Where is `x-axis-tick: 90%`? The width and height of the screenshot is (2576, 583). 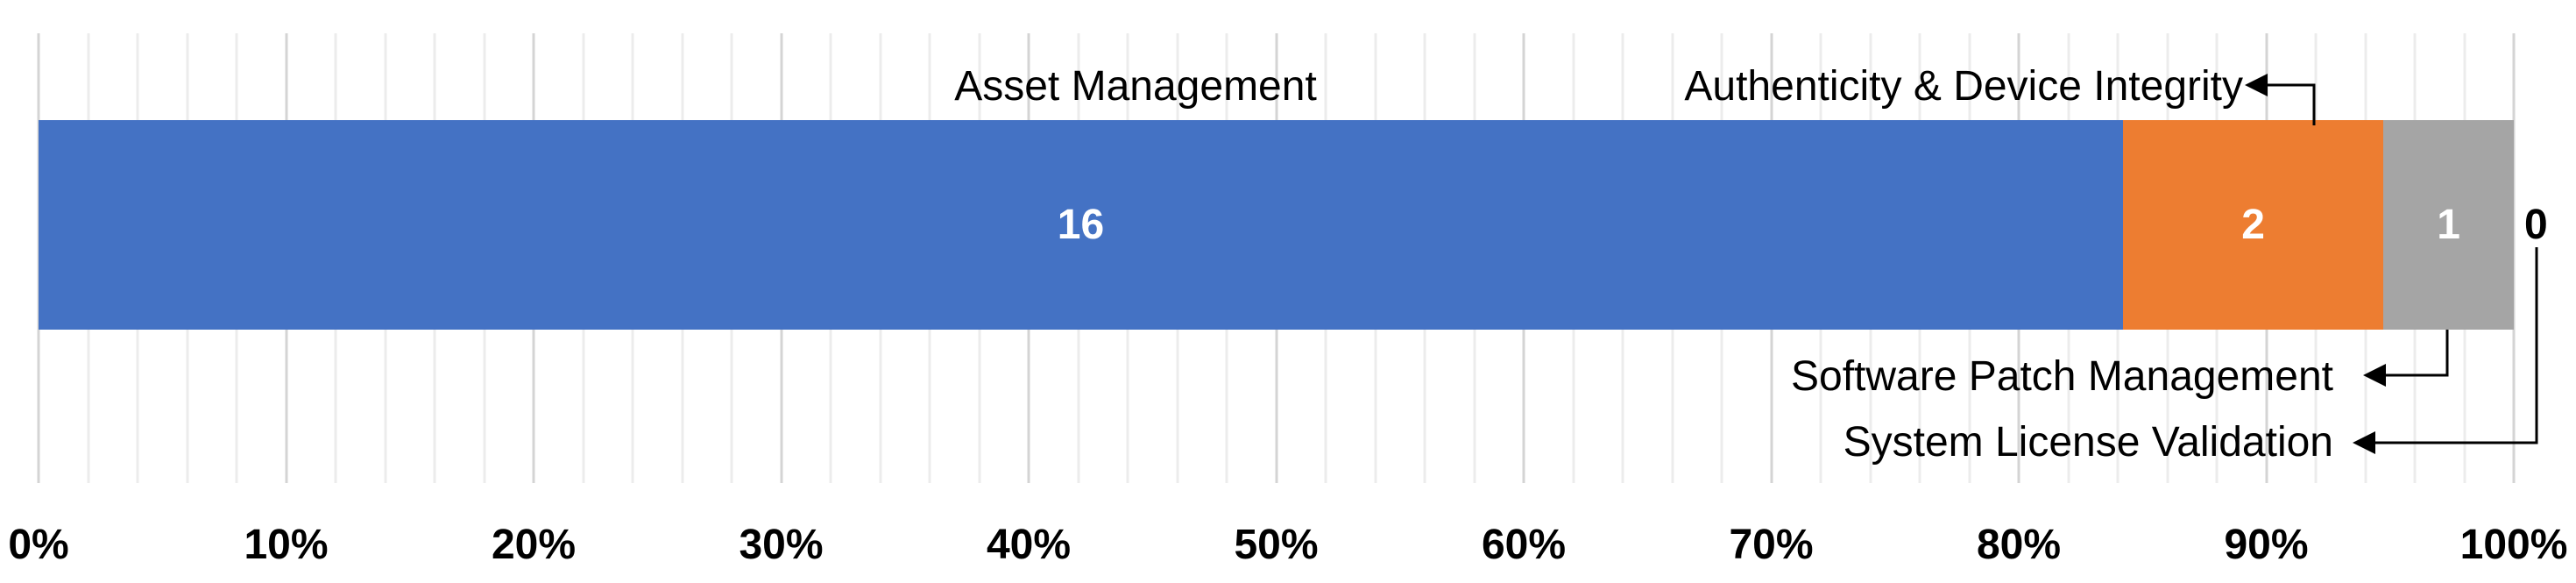
x-axis-tick: 90% is located at coordinates (2266, 545).